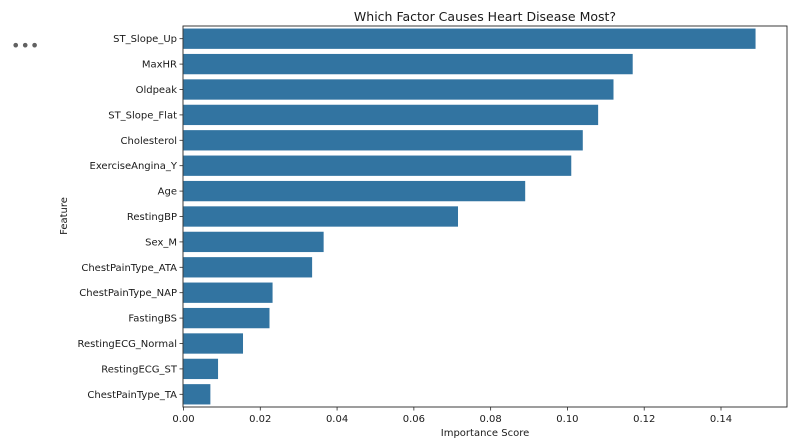 The image size is (796, 447). I want to click on bar-st-slope-up, so click(469, 38).